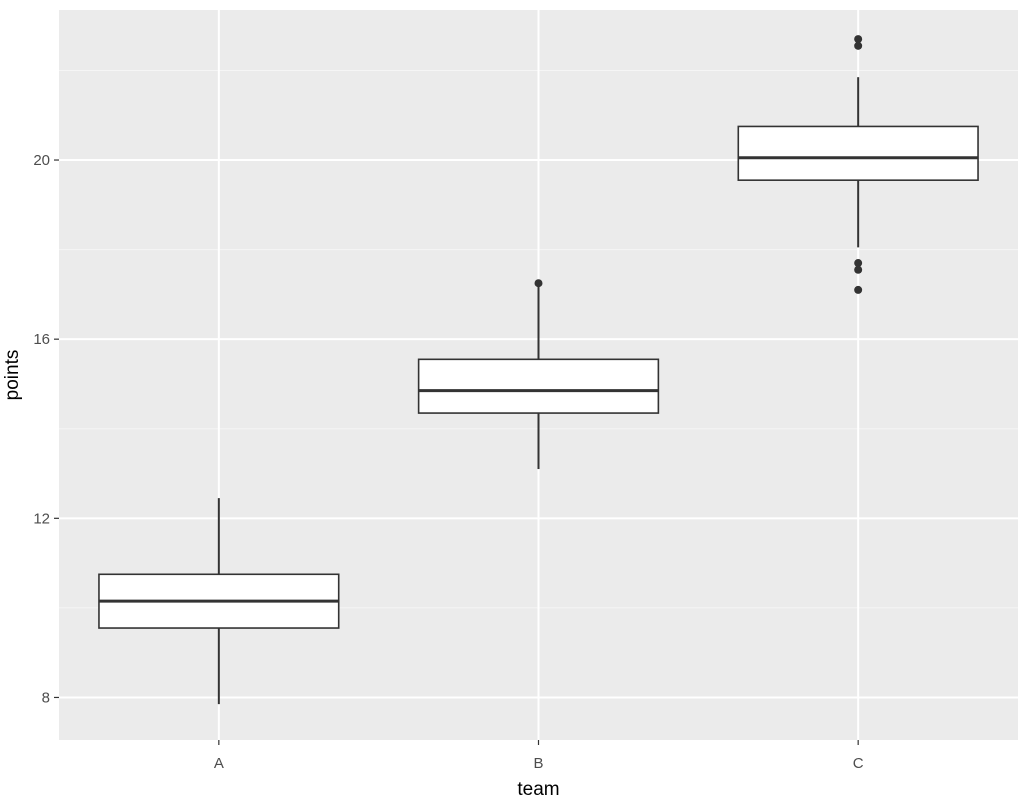 This screenshot has width=1024, height=804. What do you see at coordinates (41, 339) in the screenshot?
I see `y-tick-label: 16` at bounding box center [41, 339].